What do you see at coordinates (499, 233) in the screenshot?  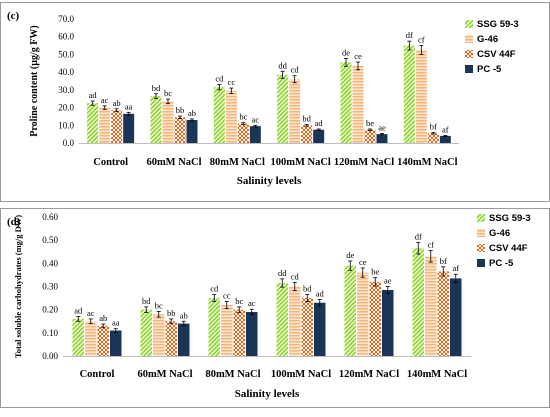 I see `legend-label-g-46: G-46` at bounding box center [499, 233].